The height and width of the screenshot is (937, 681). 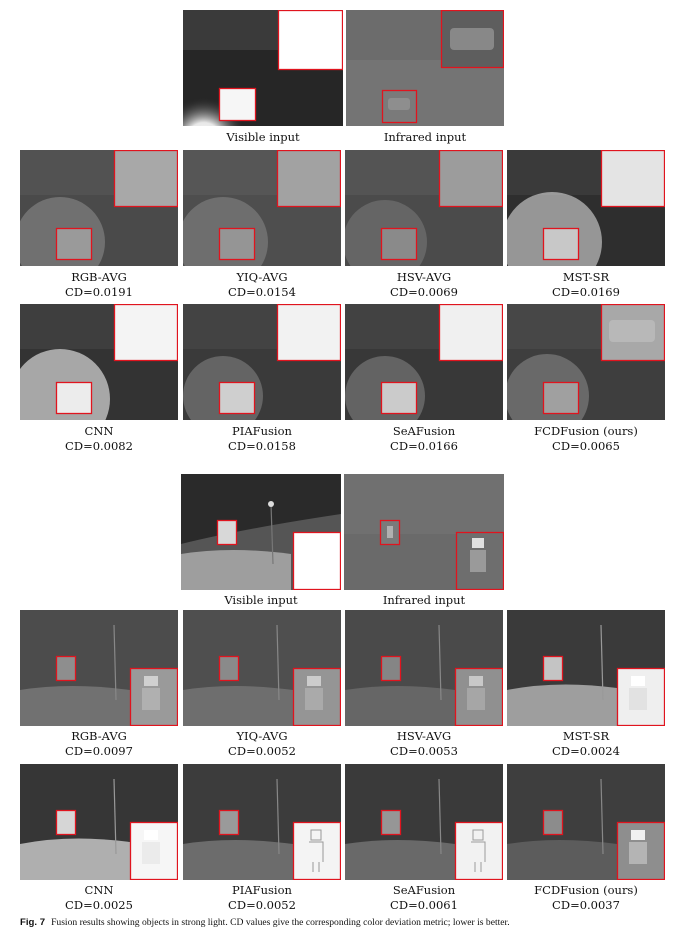 I want to click on scene2-caption-fcdfusion: FCDFusion (ours) CD=0.0037, so click(x=586, y=897).